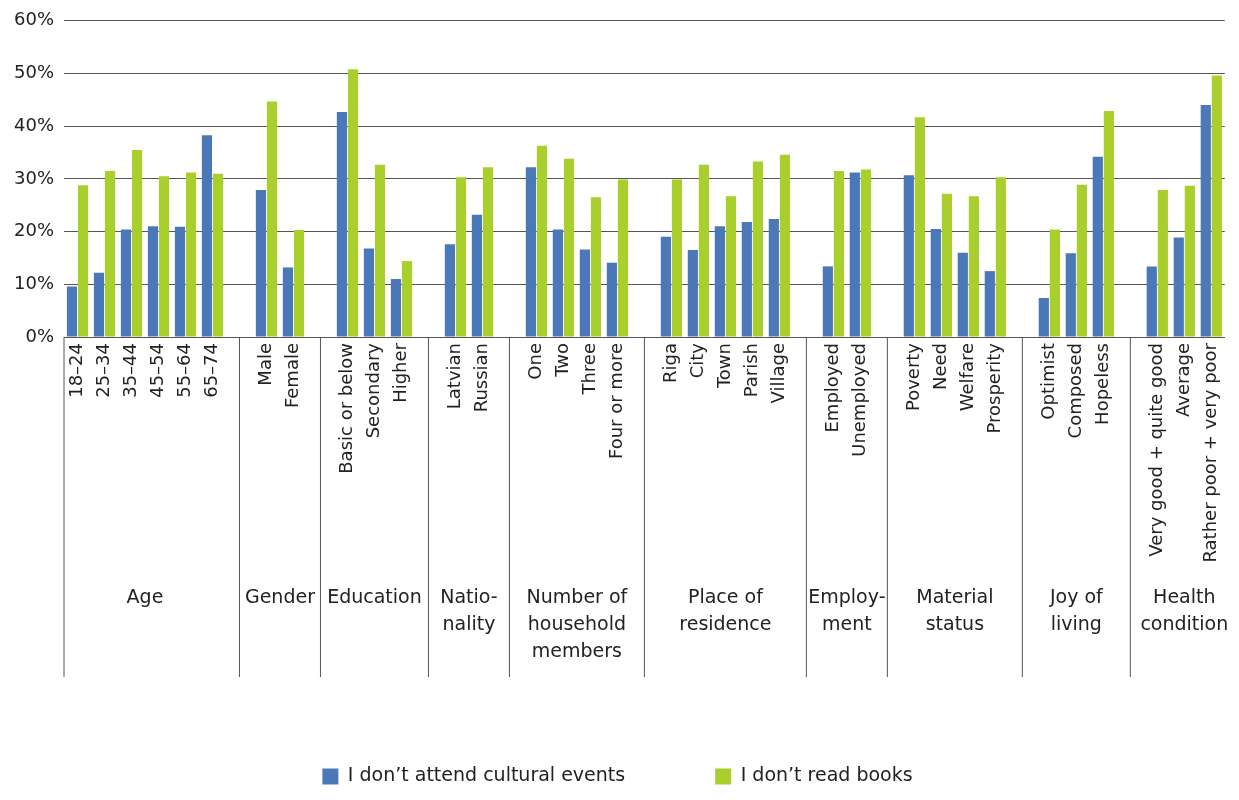 This screenshot has width=1239, height=800. What do you see at coordinates (145, 596) in the screenshot?
I see `text: Age` at bounding box center [145, 596].